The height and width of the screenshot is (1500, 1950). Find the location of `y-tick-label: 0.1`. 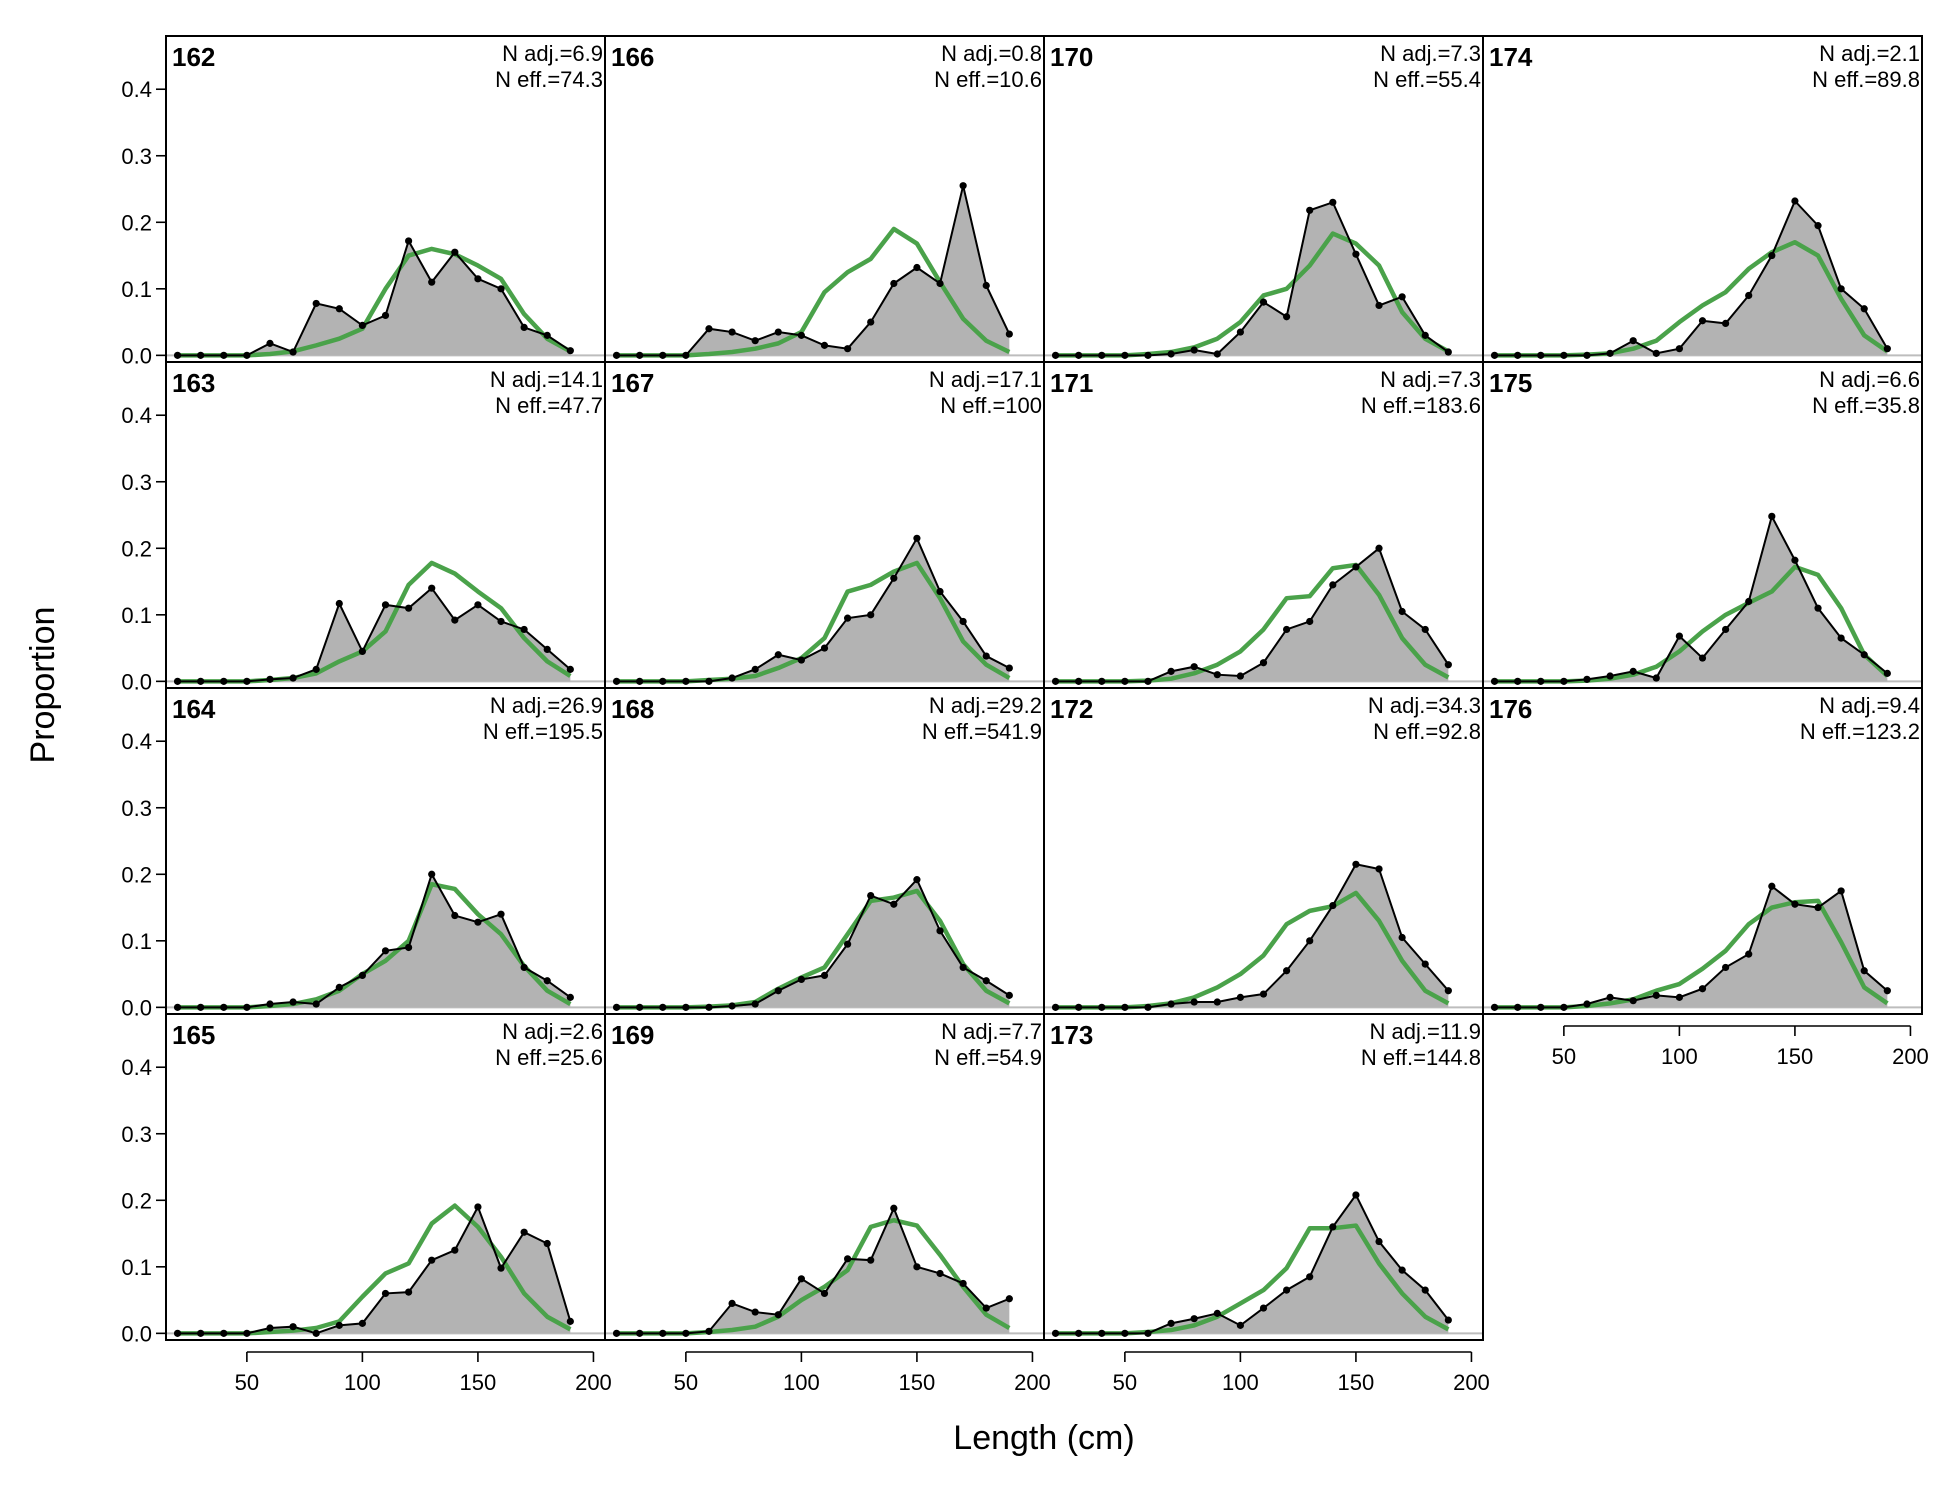

y-tick-label: 0.1 is located at coordinates (136, 941).